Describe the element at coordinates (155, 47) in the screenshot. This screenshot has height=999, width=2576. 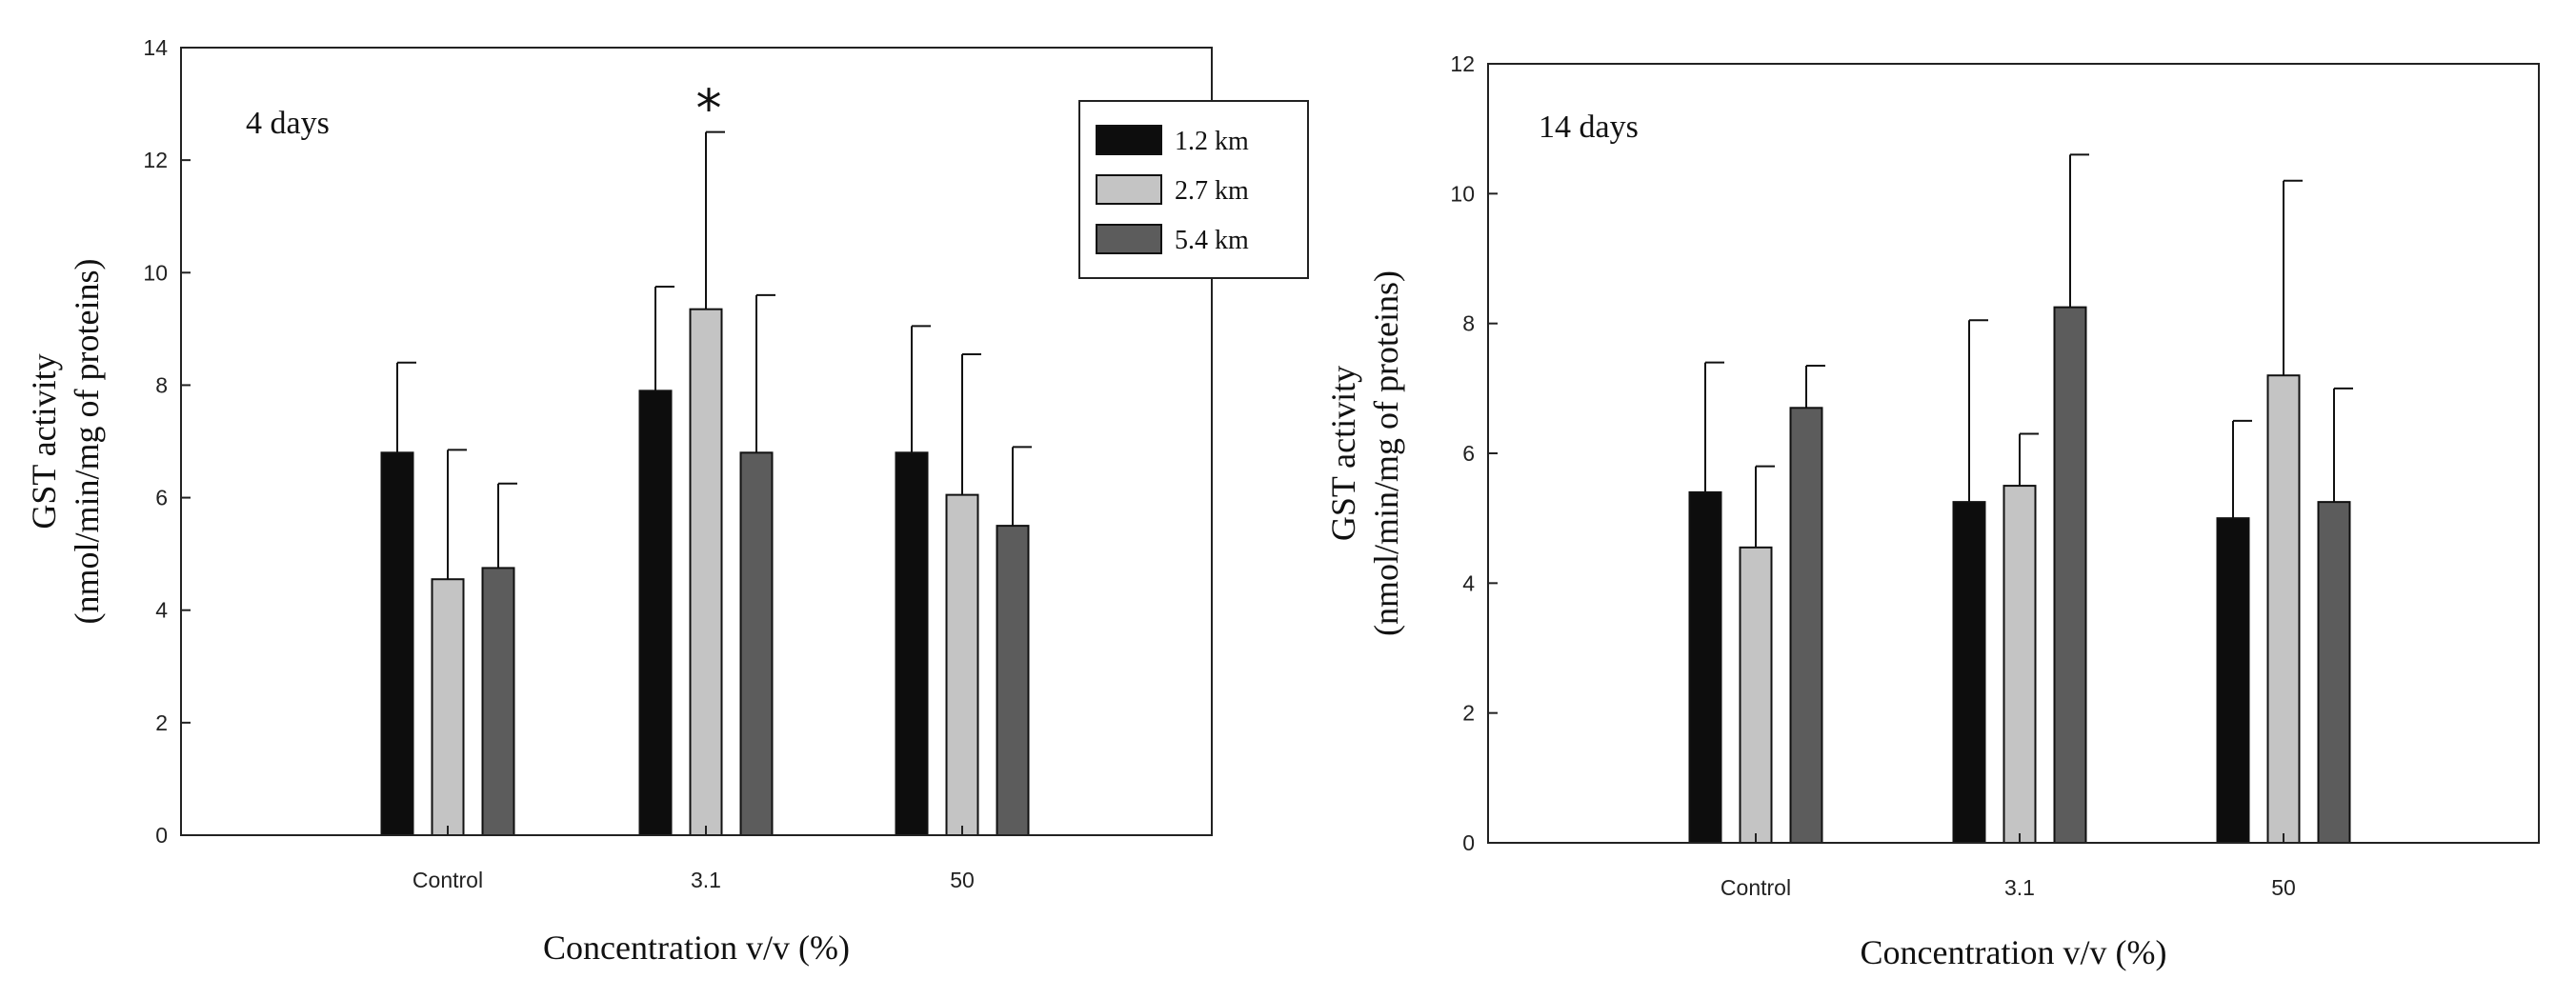
I see `y-tick-label: 14` at that location.